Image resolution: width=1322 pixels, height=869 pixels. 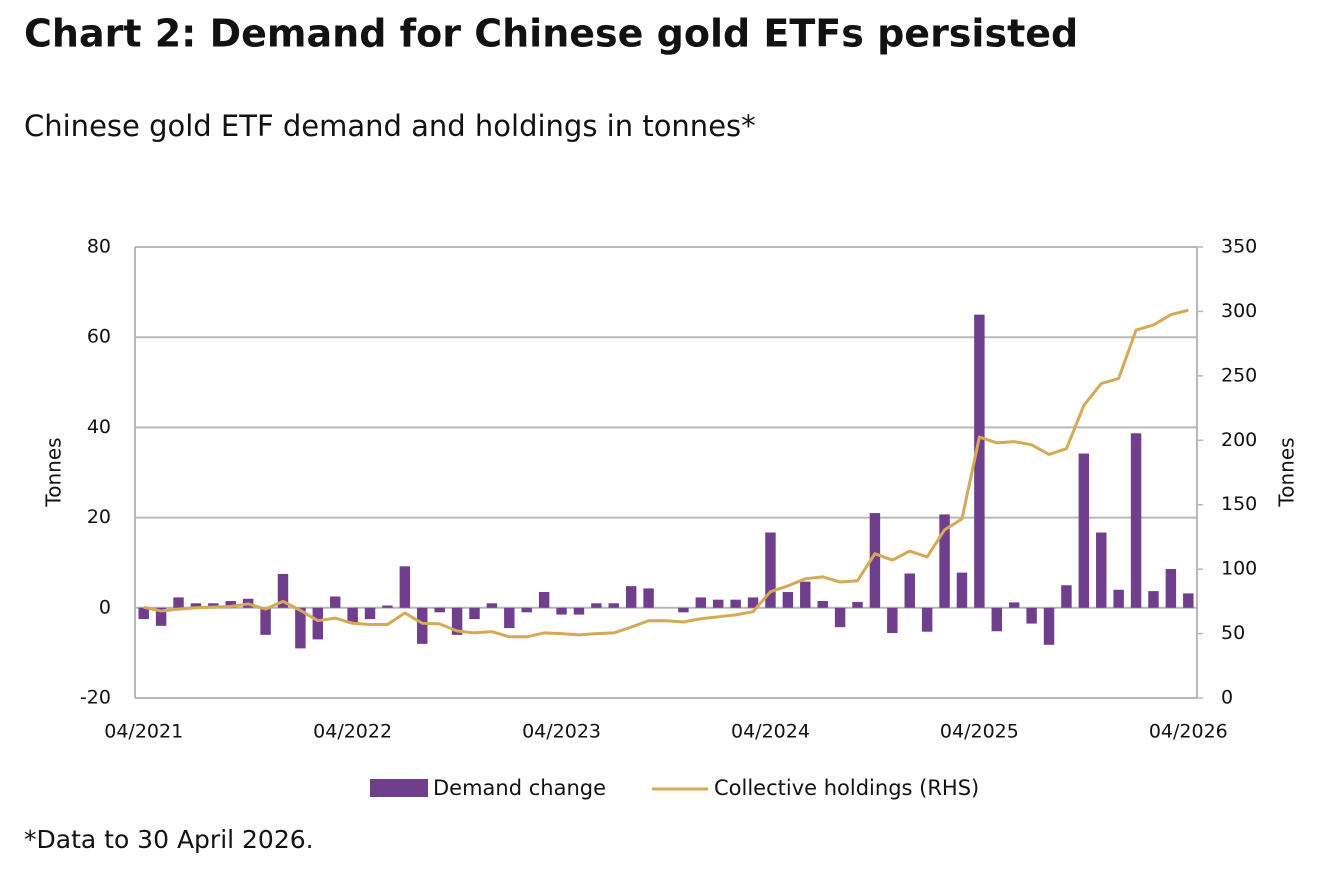 I want to click on y-tick-label: 20, so click(x=99, y=517).